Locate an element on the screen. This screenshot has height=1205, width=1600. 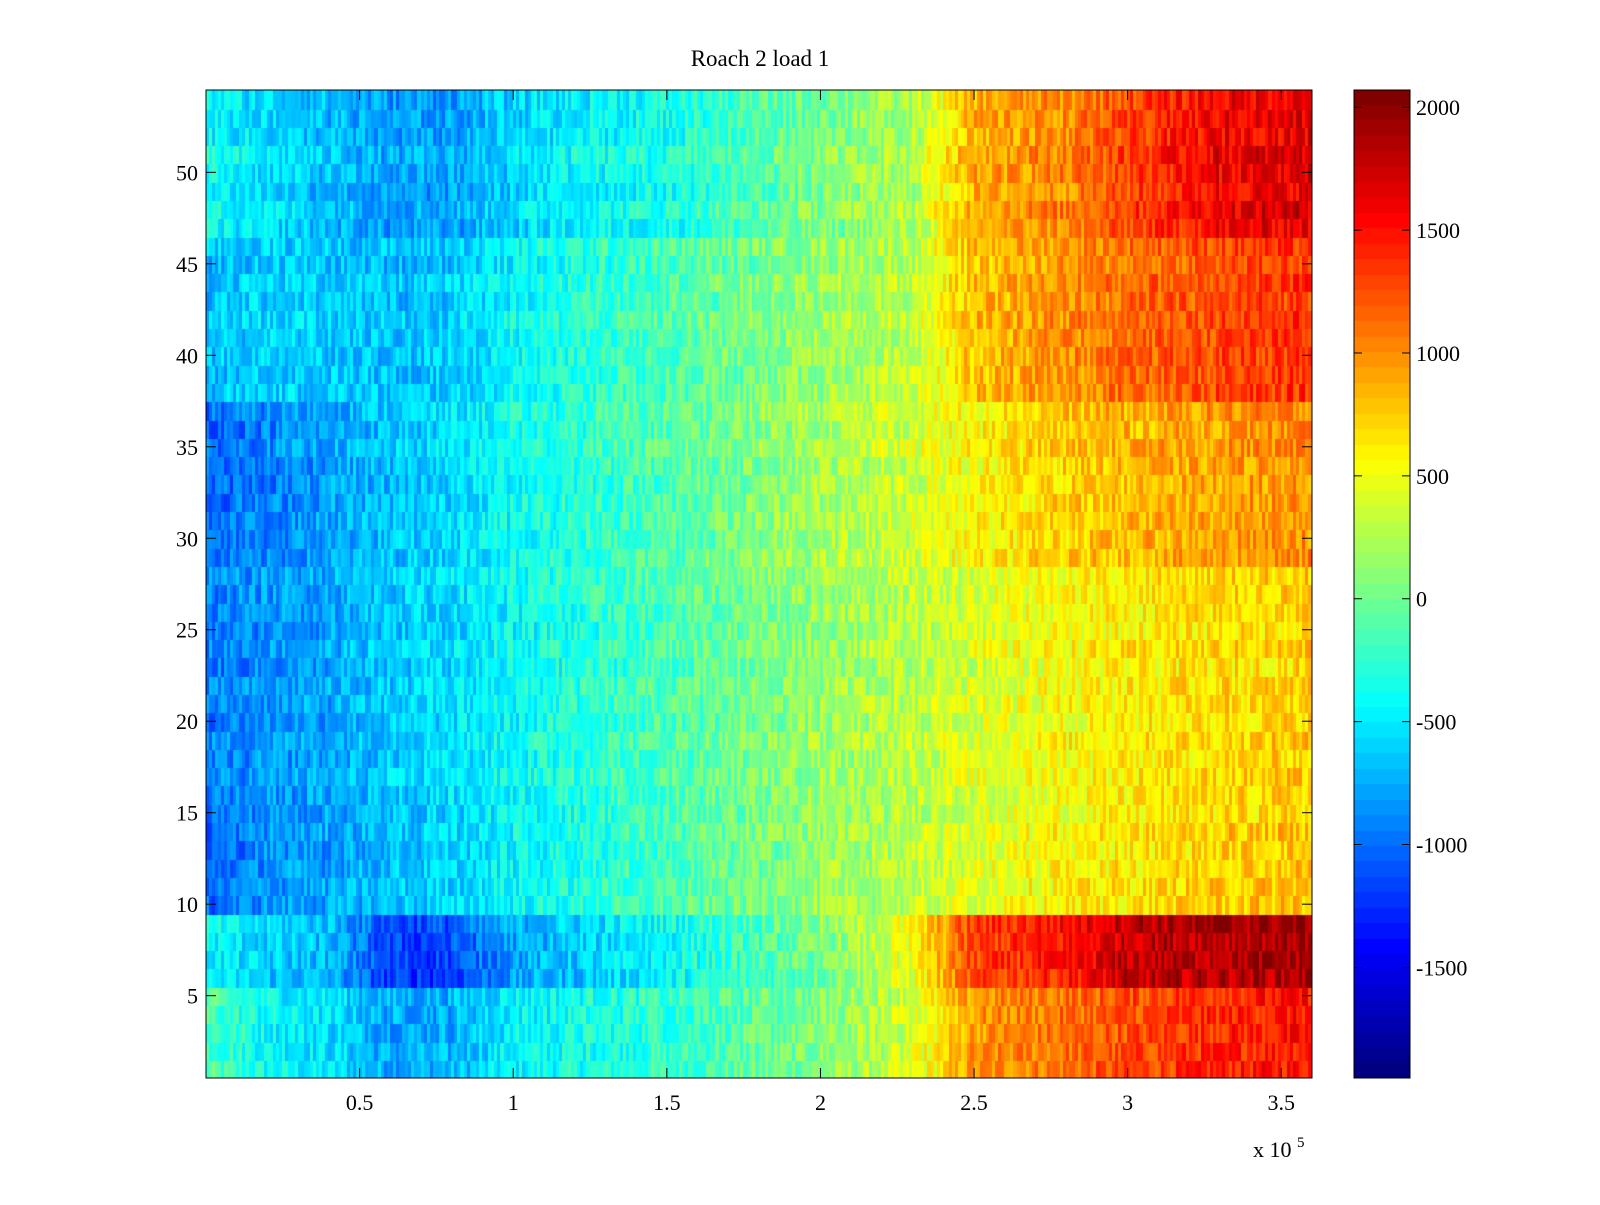
colorbar-tick-label: 0 is located at coordinates (1421, 599).